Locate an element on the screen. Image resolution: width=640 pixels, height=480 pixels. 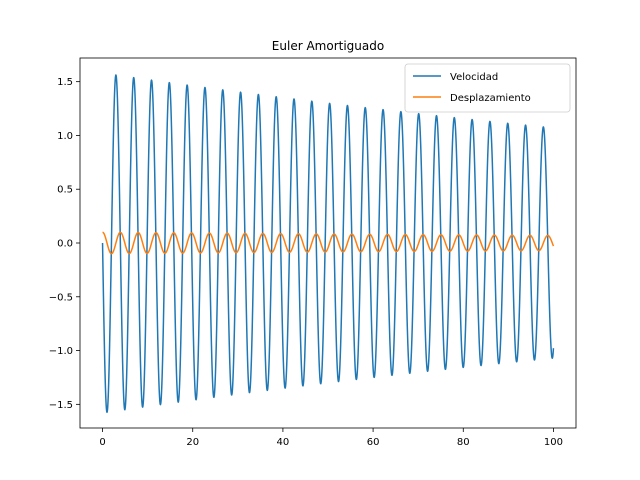
legend-entry: Desplazamiento is located at coordinates (472, 98).